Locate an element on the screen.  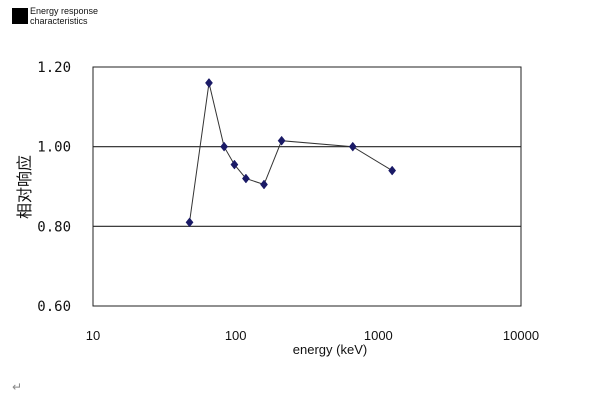
x-axis-title: energy (keV) is located at coordinates (330, 349).